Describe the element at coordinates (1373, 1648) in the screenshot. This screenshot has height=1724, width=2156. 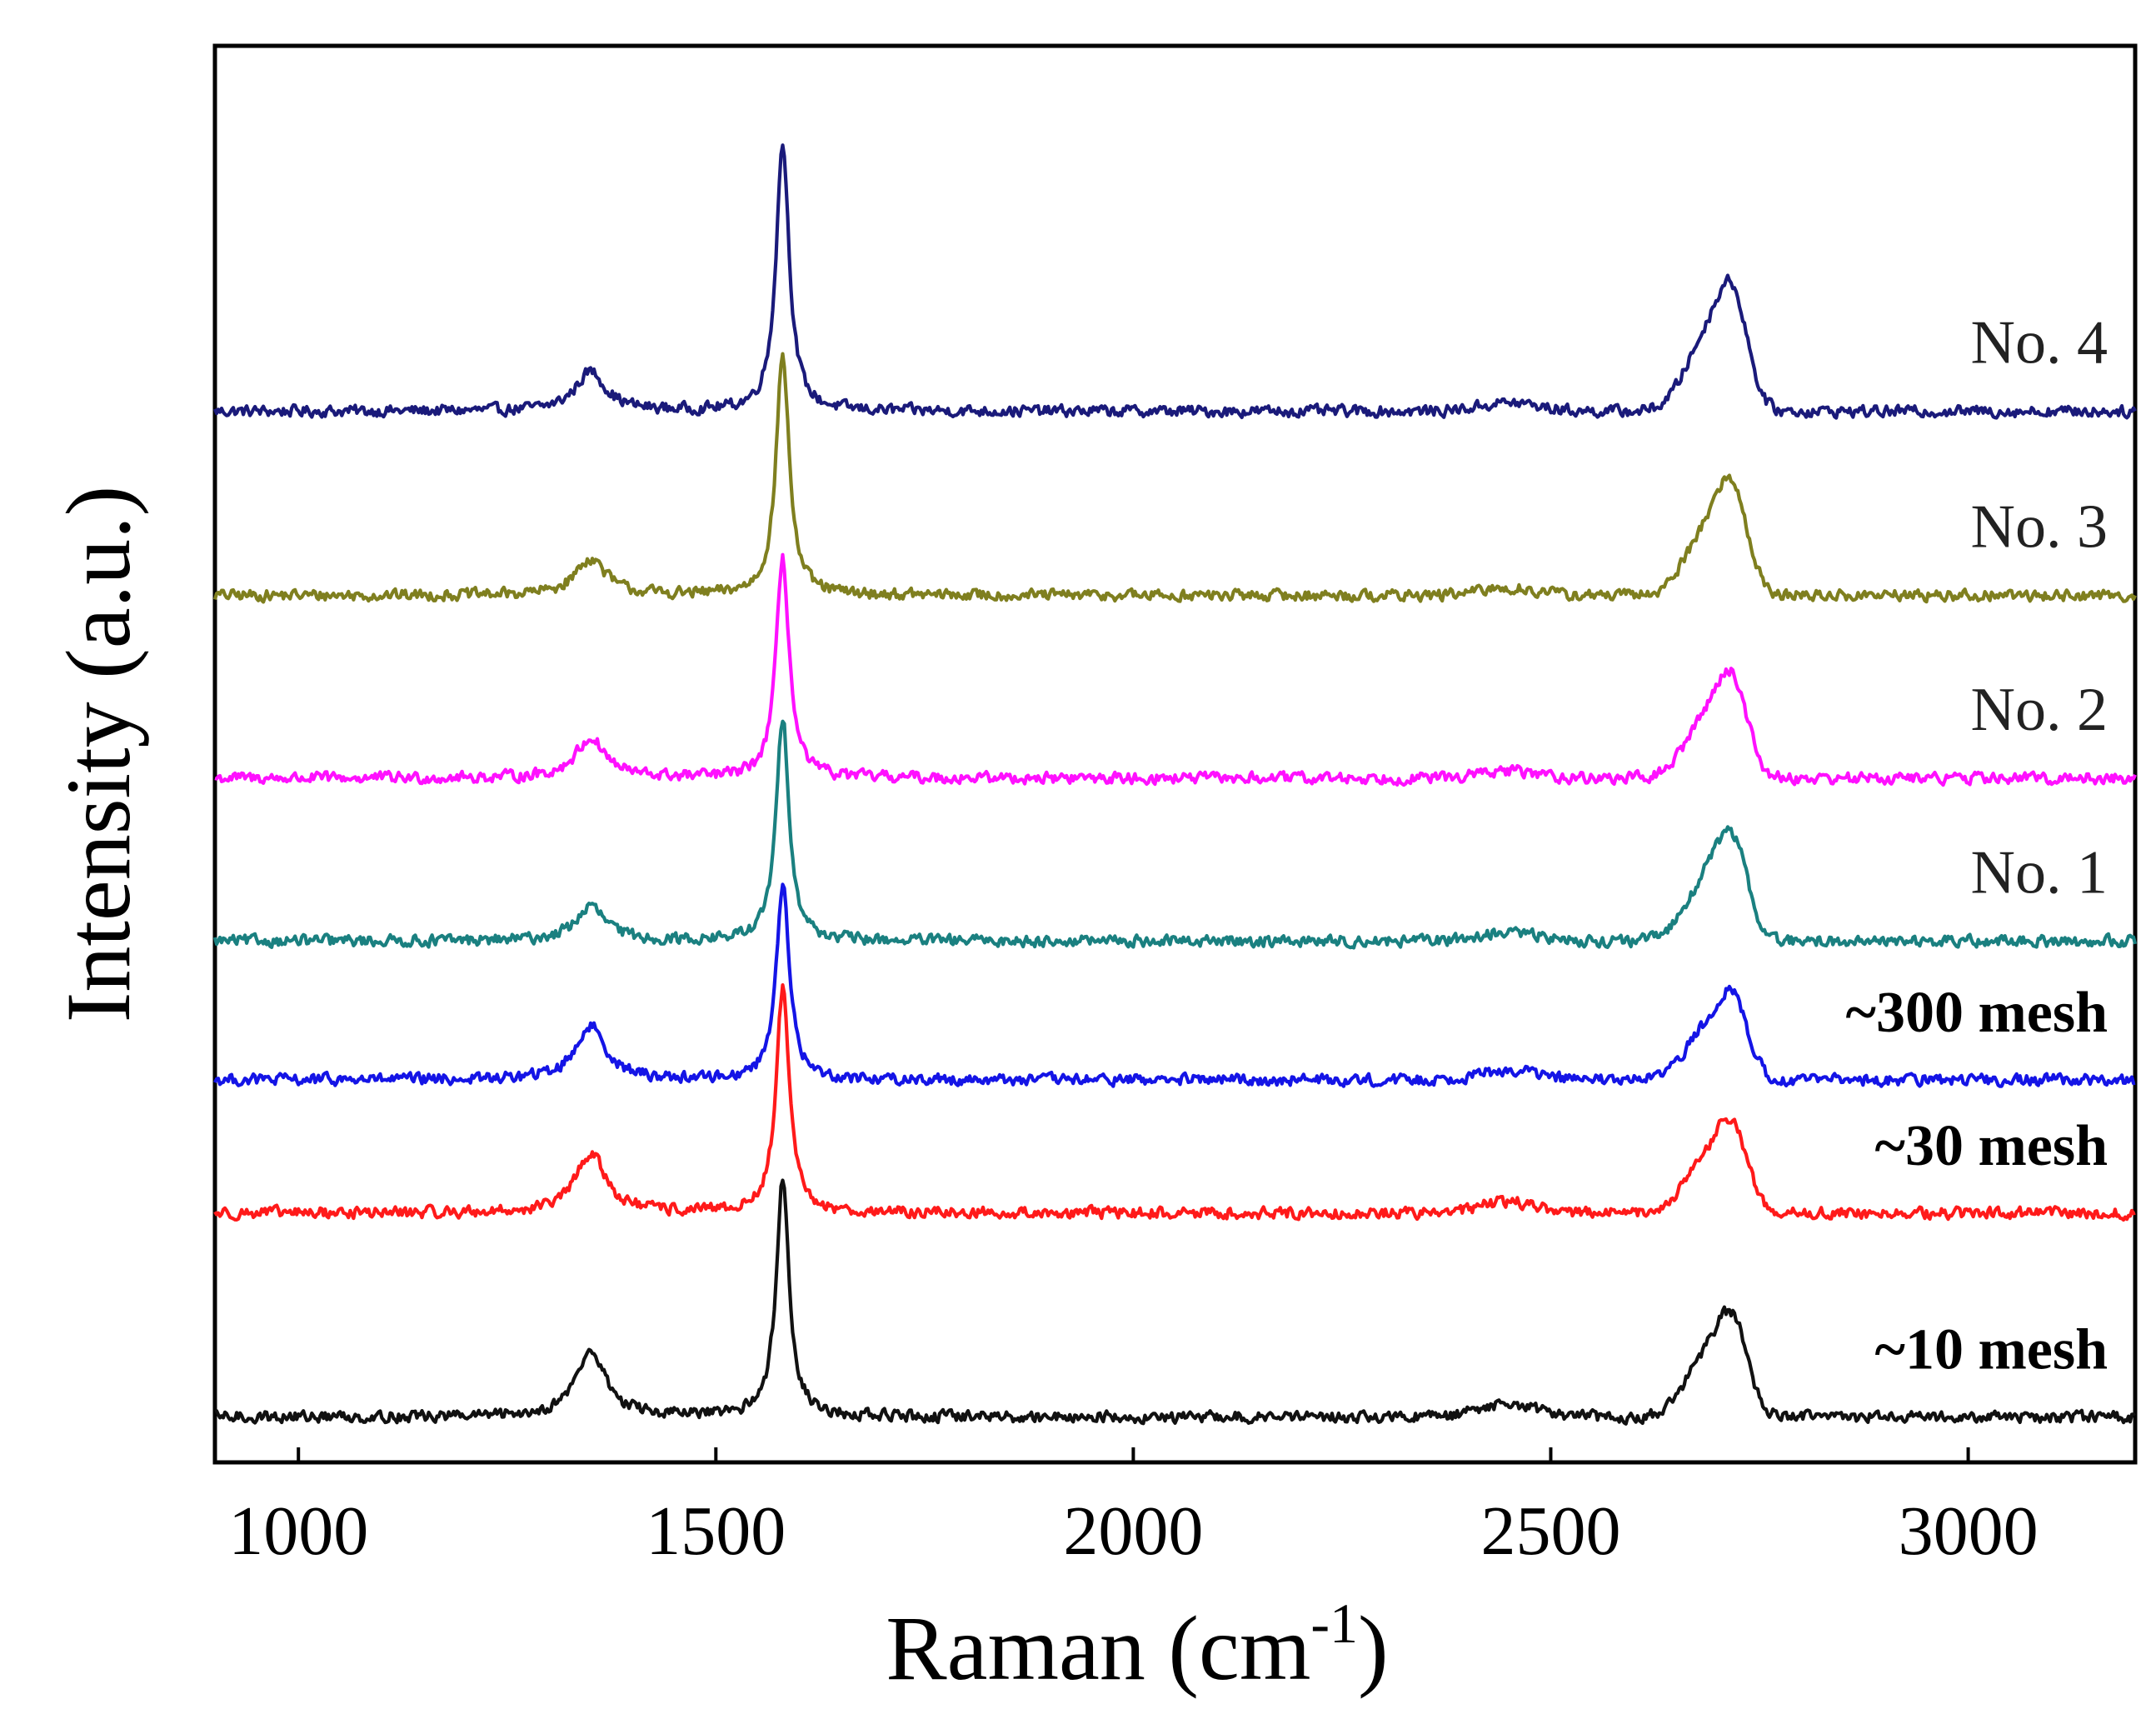
I see `x-axis-title-close: )` at that location.